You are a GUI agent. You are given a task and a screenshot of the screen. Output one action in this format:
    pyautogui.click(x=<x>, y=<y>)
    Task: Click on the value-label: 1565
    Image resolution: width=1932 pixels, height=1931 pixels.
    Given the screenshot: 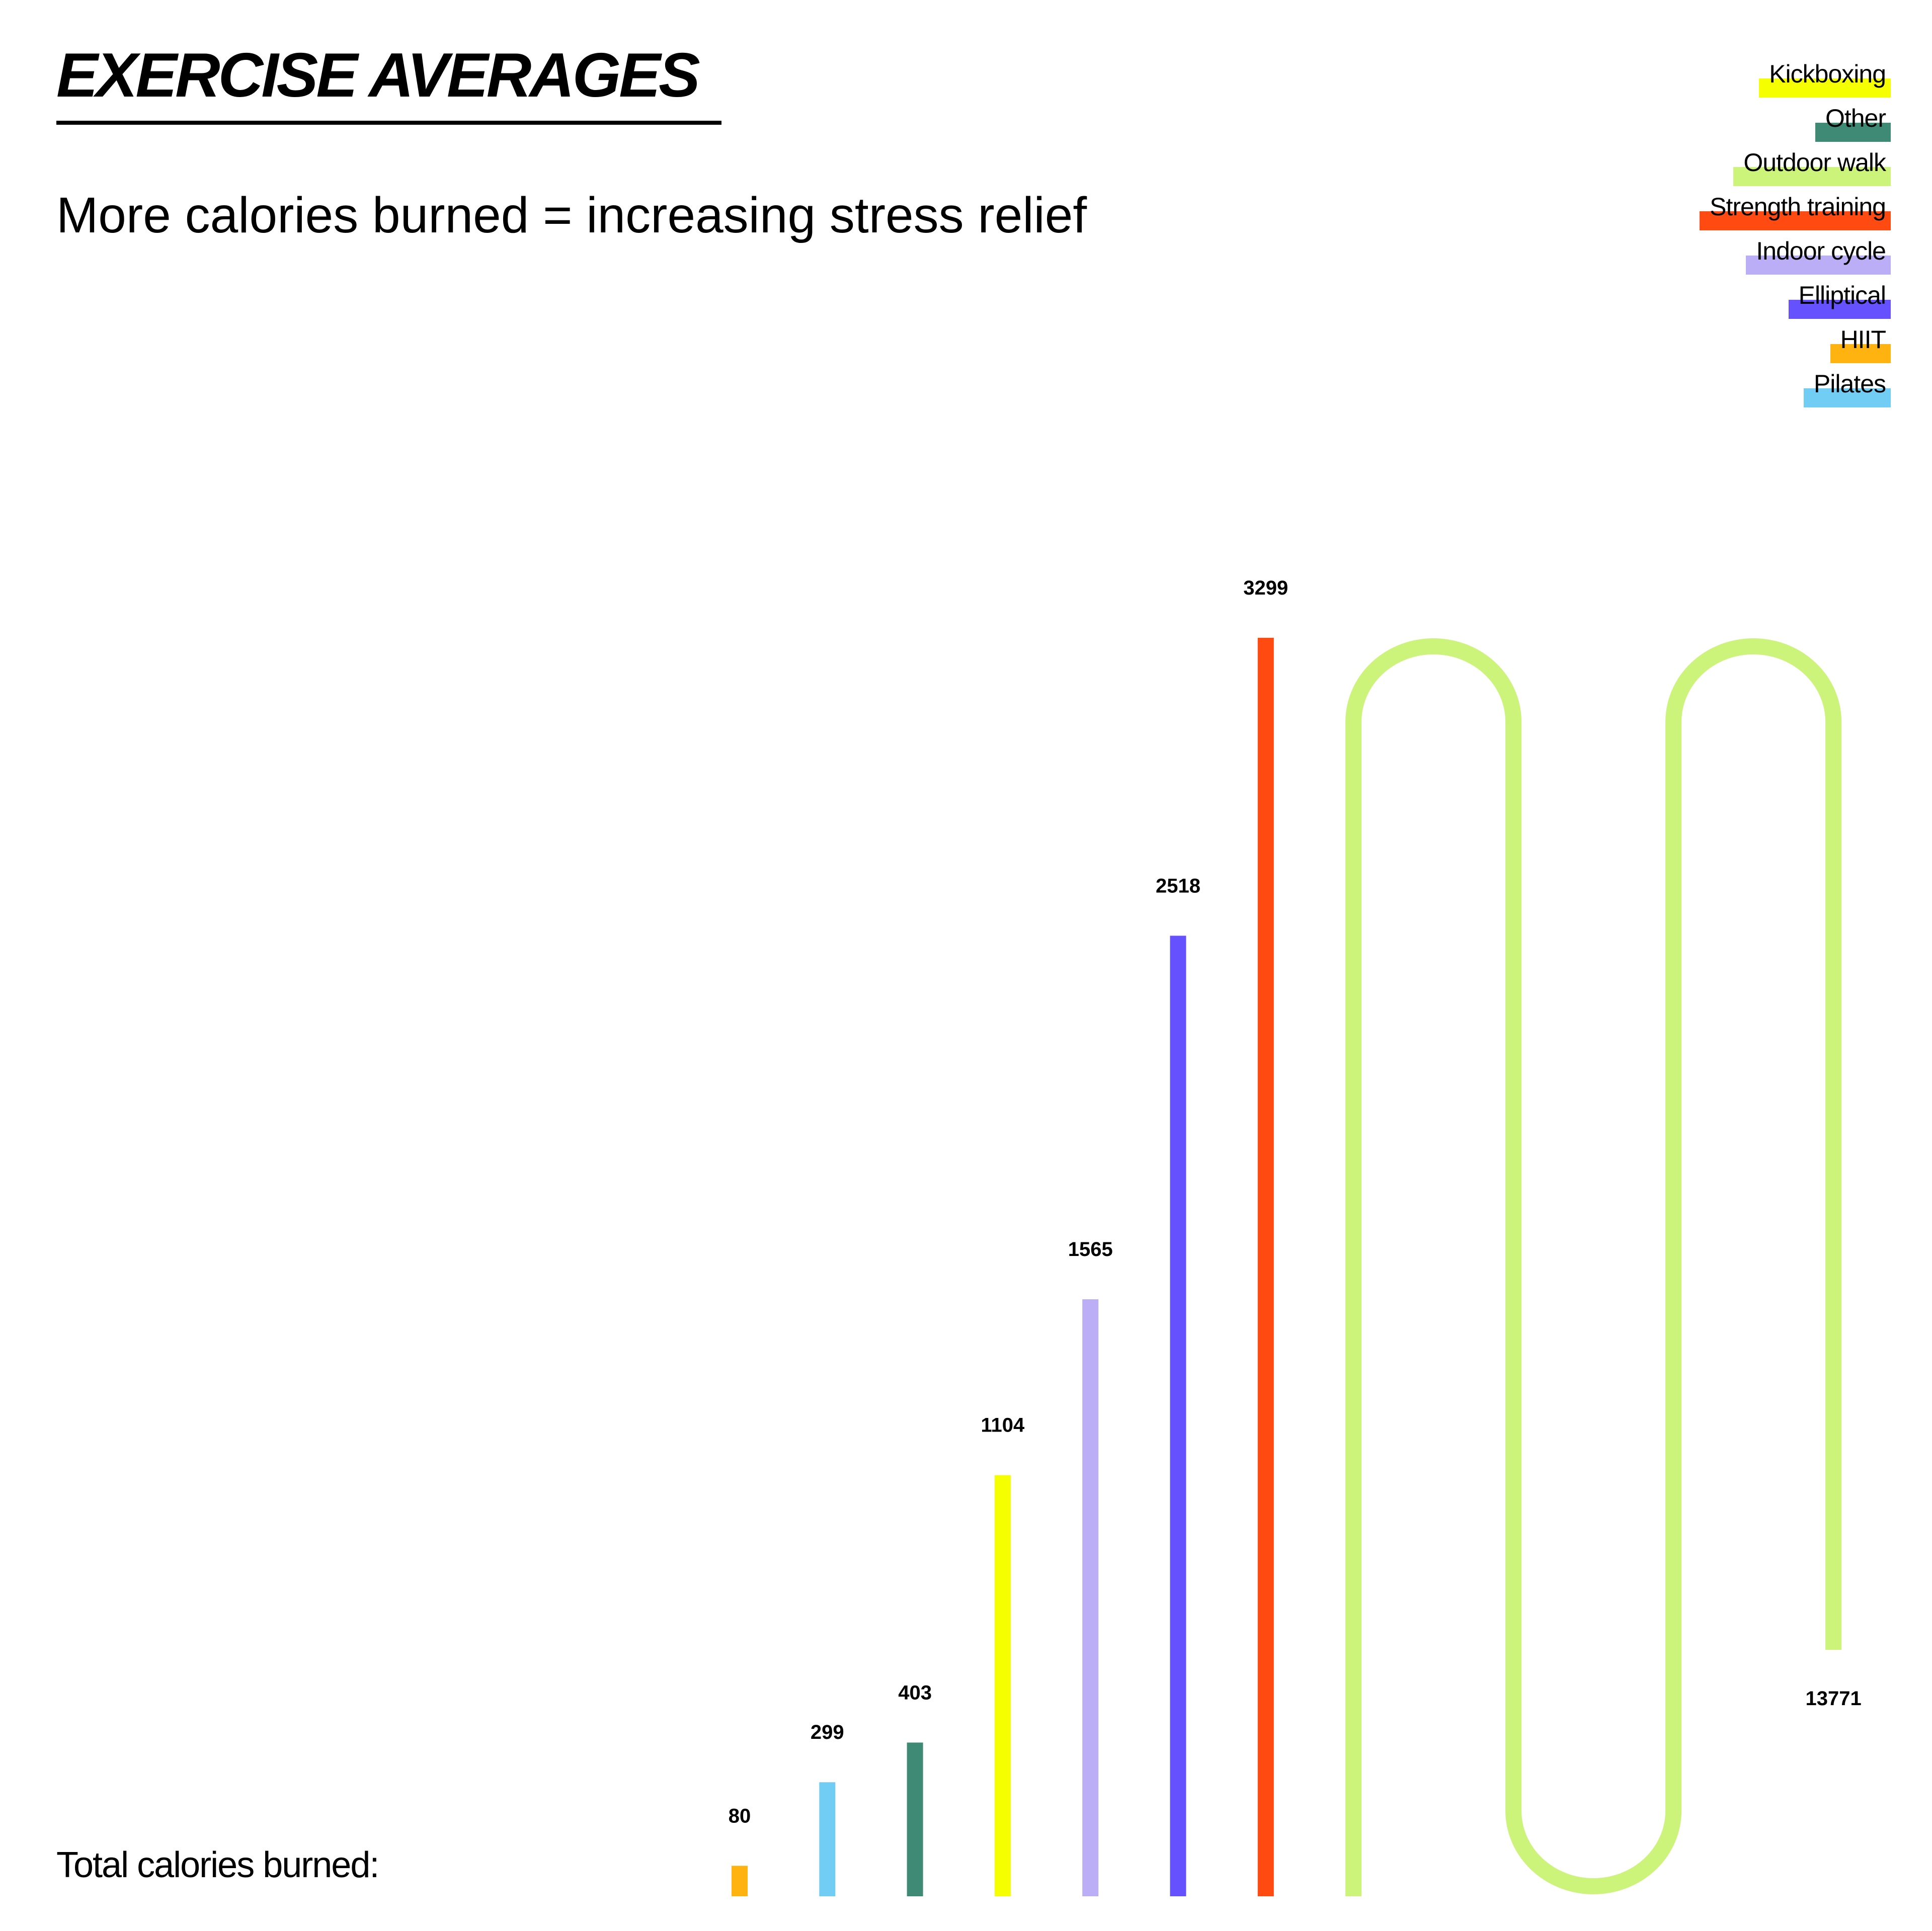 What is the action you would take?
    pyautogui.click(x=1090, y=1249)
    